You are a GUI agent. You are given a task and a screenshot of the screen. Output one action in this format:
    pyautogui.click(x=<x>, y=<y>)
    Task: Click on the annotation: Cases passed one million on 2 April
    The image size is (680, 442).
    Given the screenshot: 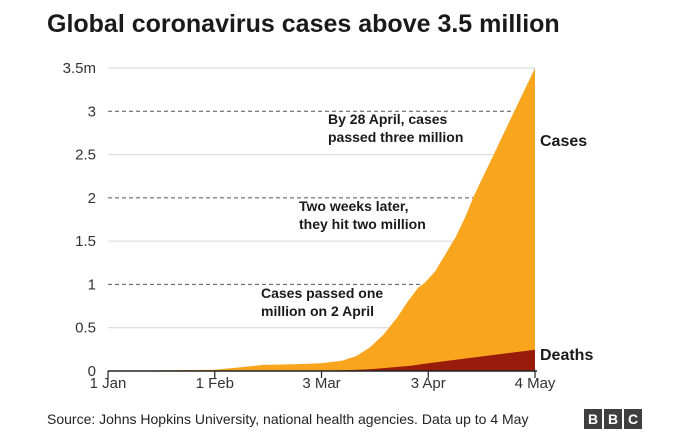 What is the action you would take?
    pyautogui.click(x=322, y=302)
    